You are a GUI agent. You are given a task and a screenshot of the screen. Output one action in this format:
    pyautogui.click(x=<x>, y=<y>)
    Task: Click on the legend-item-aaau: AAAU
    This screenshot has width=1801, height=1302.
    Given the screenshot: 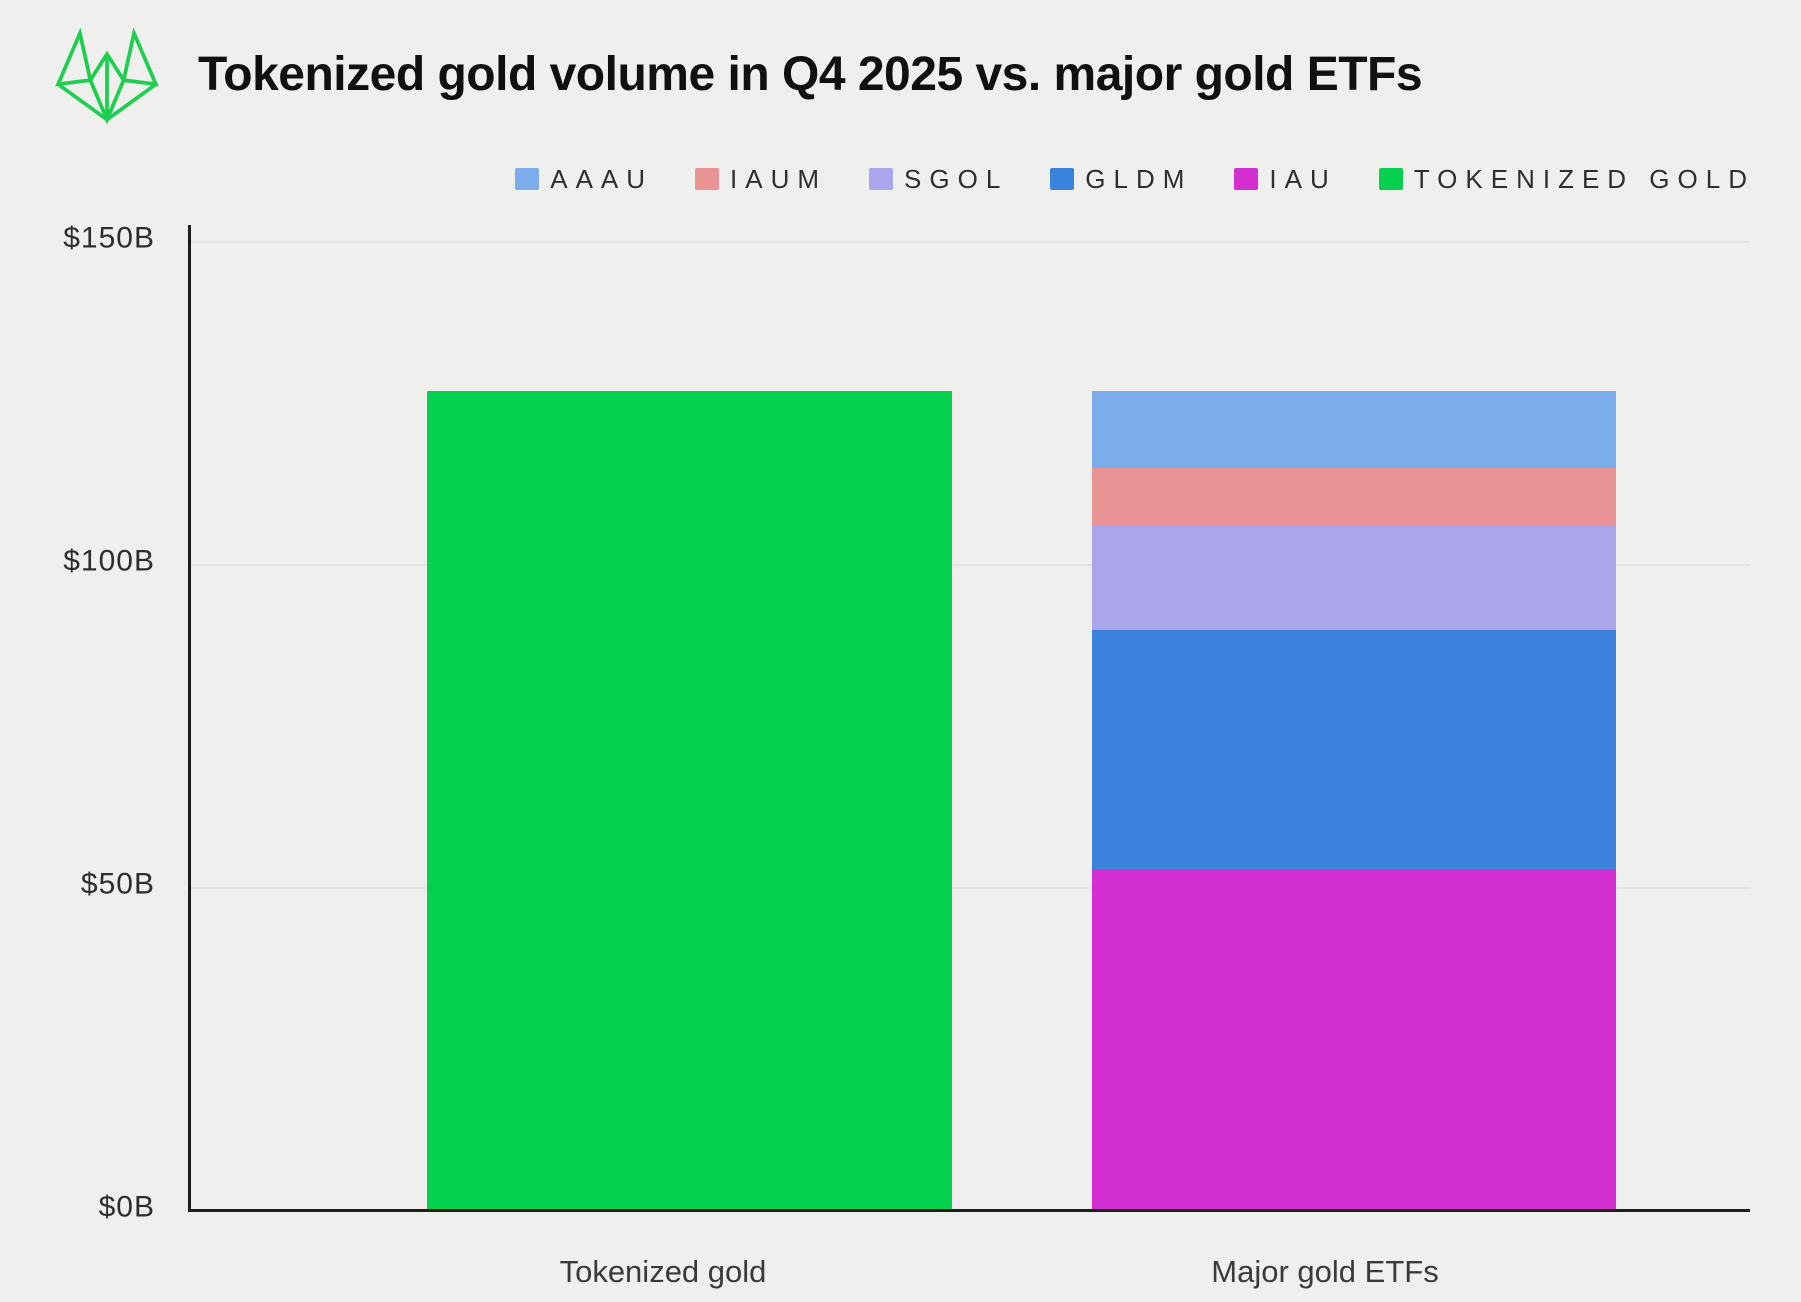 What is the action you would take?
    pyautogui.click(x=584, y=179)
    